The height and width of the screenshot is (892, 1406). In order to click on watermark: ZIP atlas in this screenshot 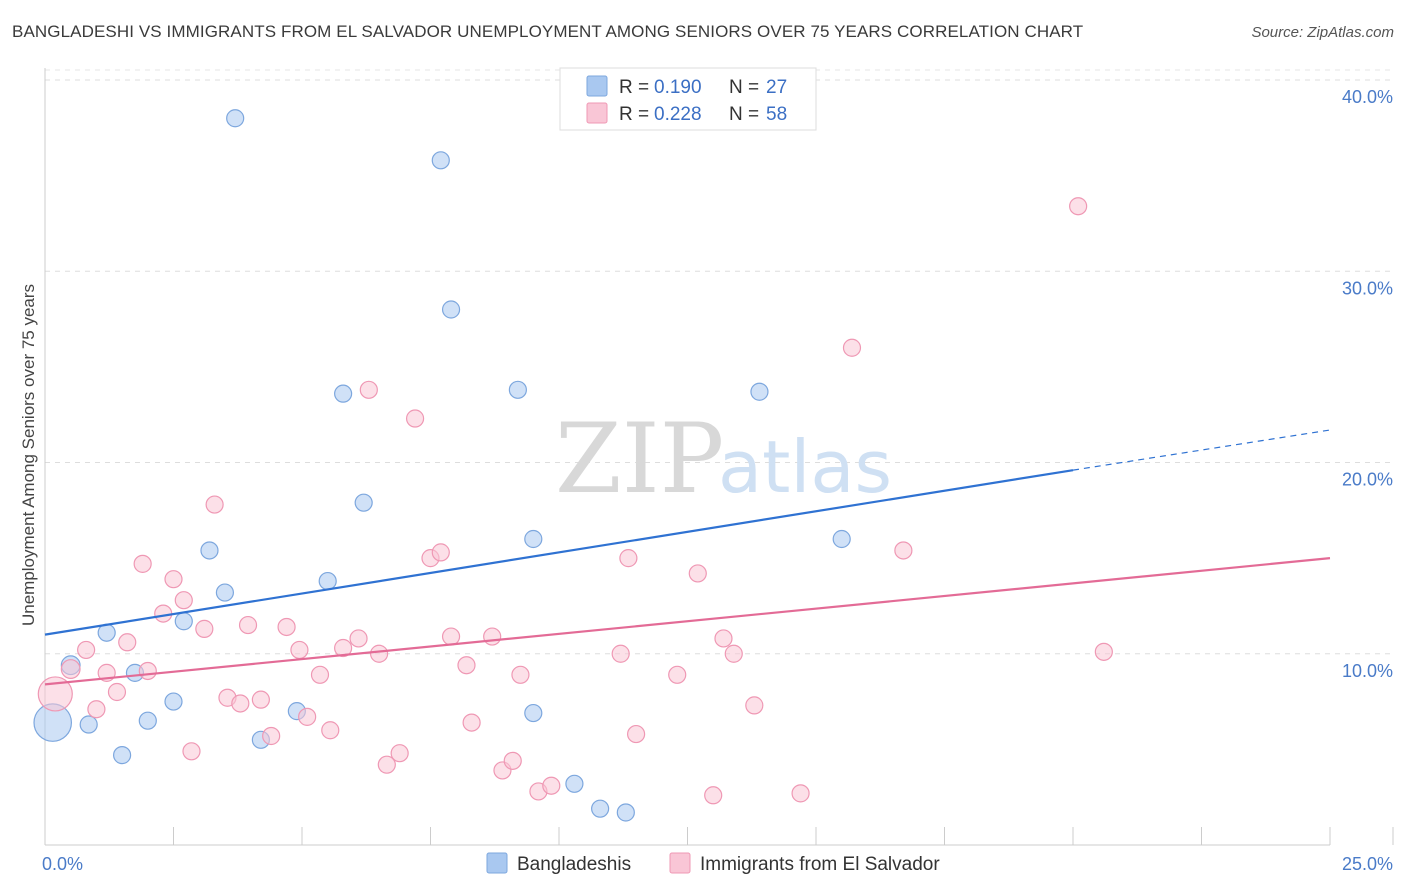, I will do `click(723, 459)`.